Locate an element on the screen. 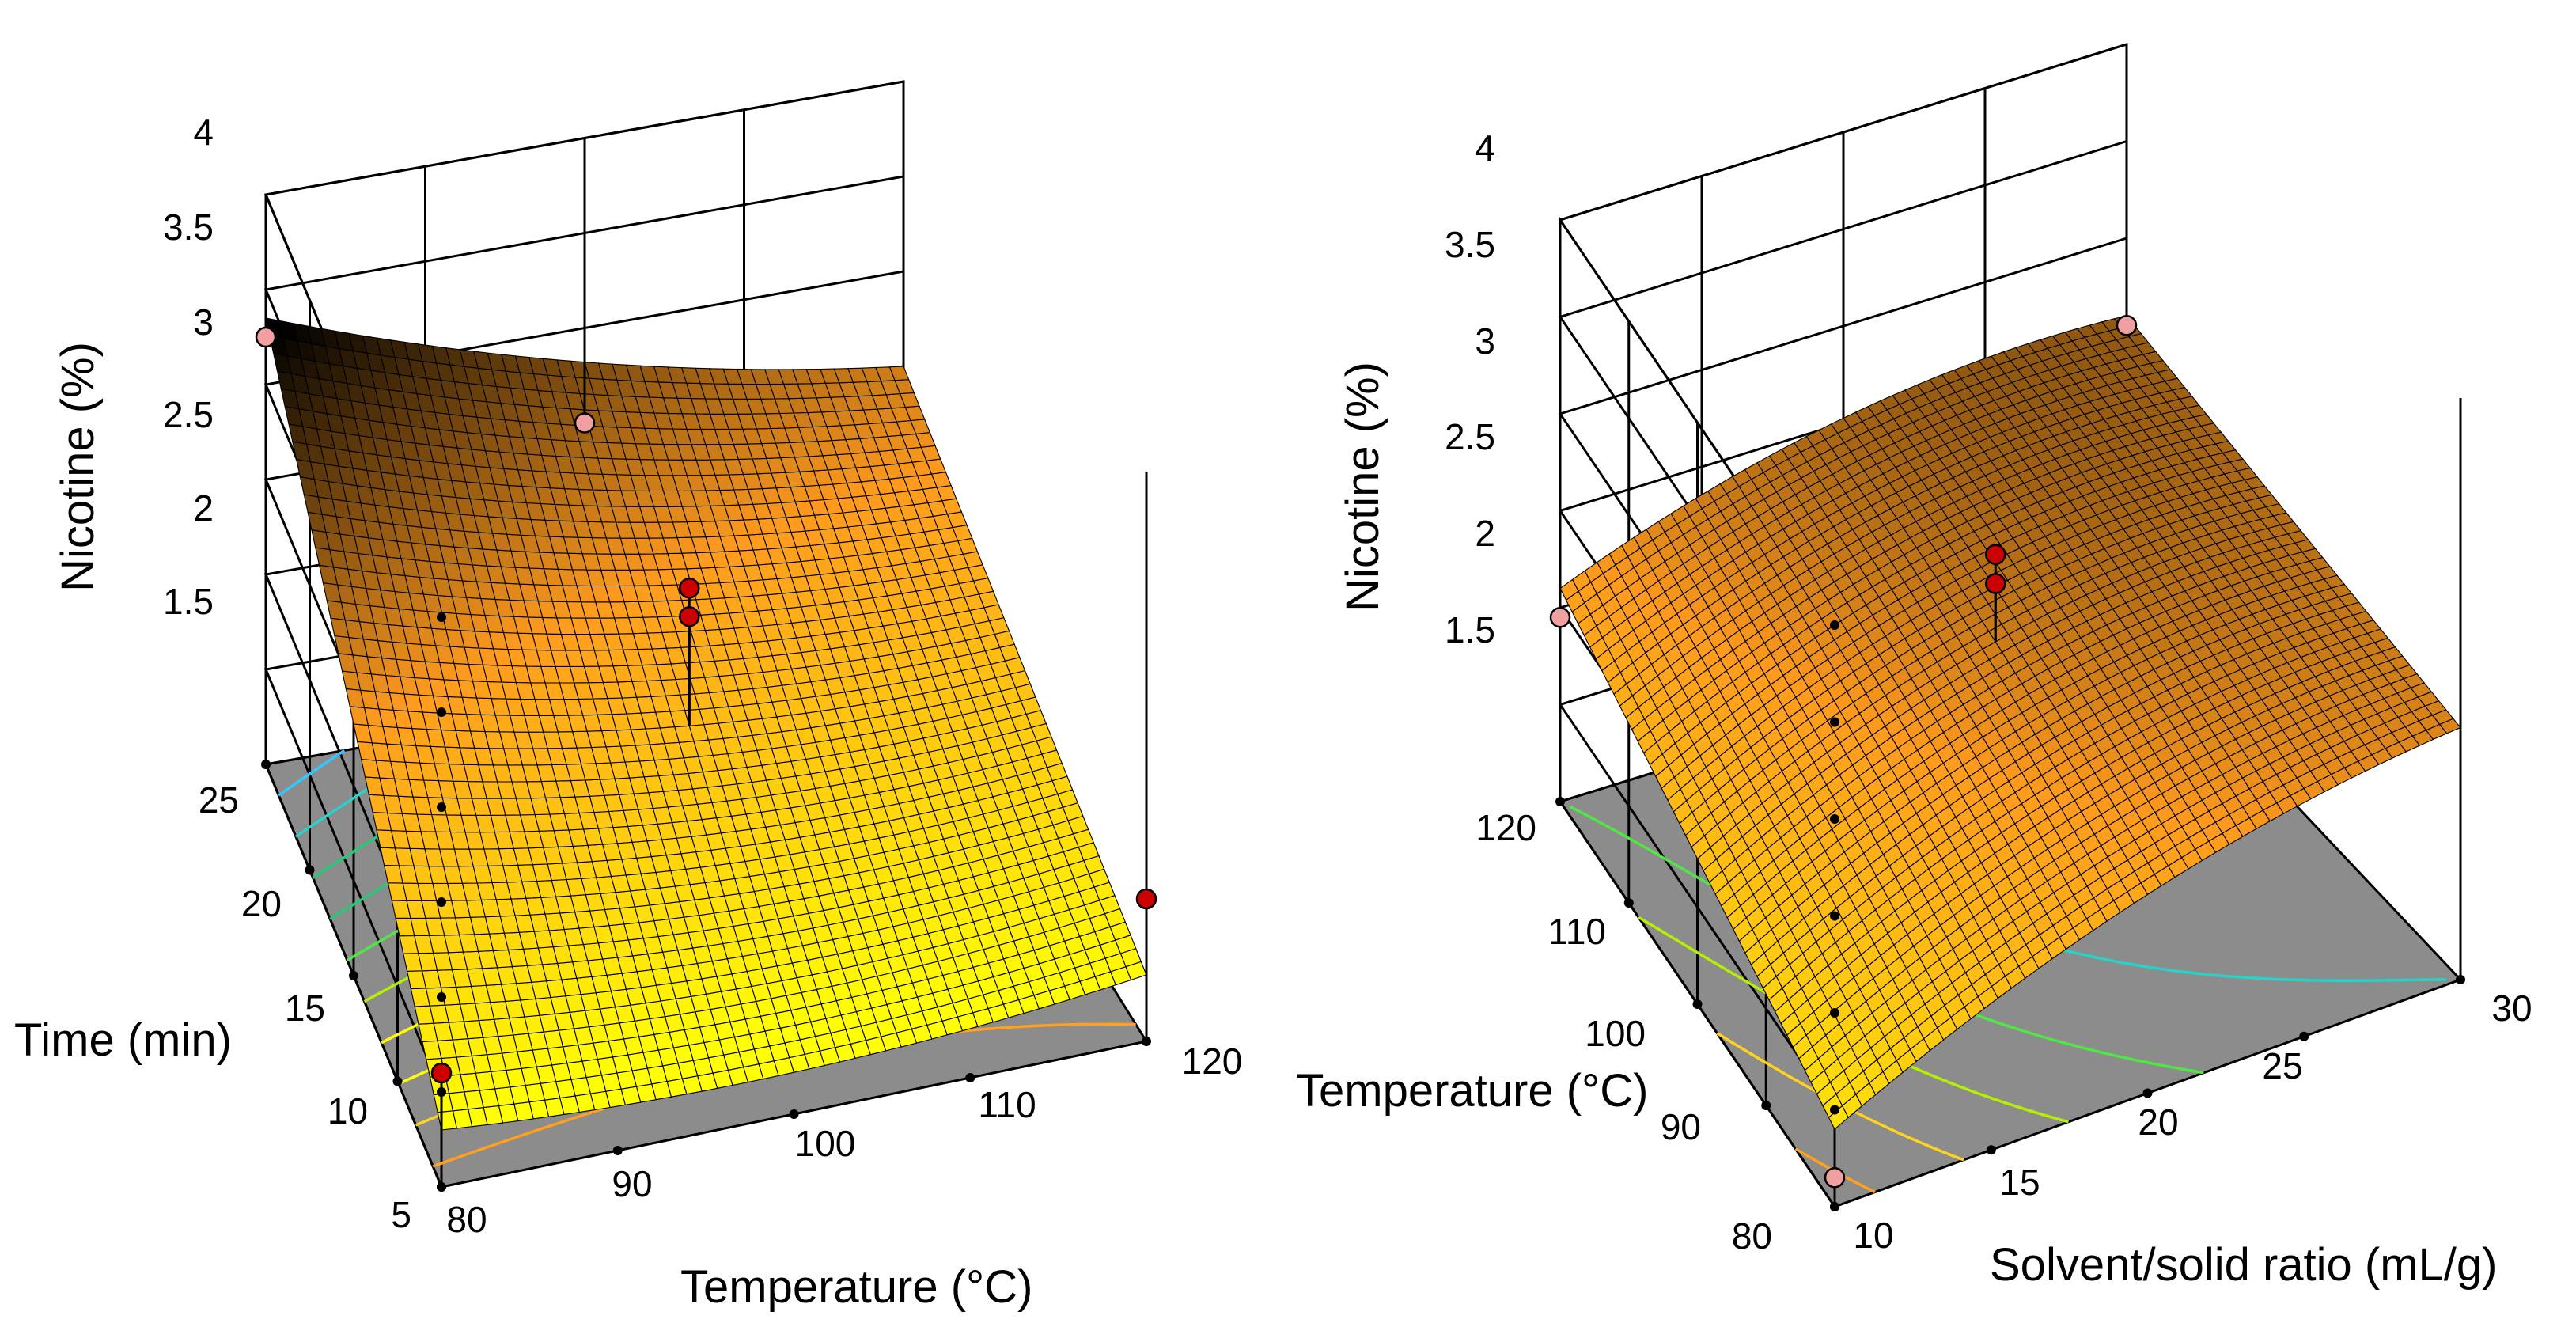 The height and width of the screenshot is (1327, 2576). x-tick-label: 90 is located at coordinates (632, 1184).